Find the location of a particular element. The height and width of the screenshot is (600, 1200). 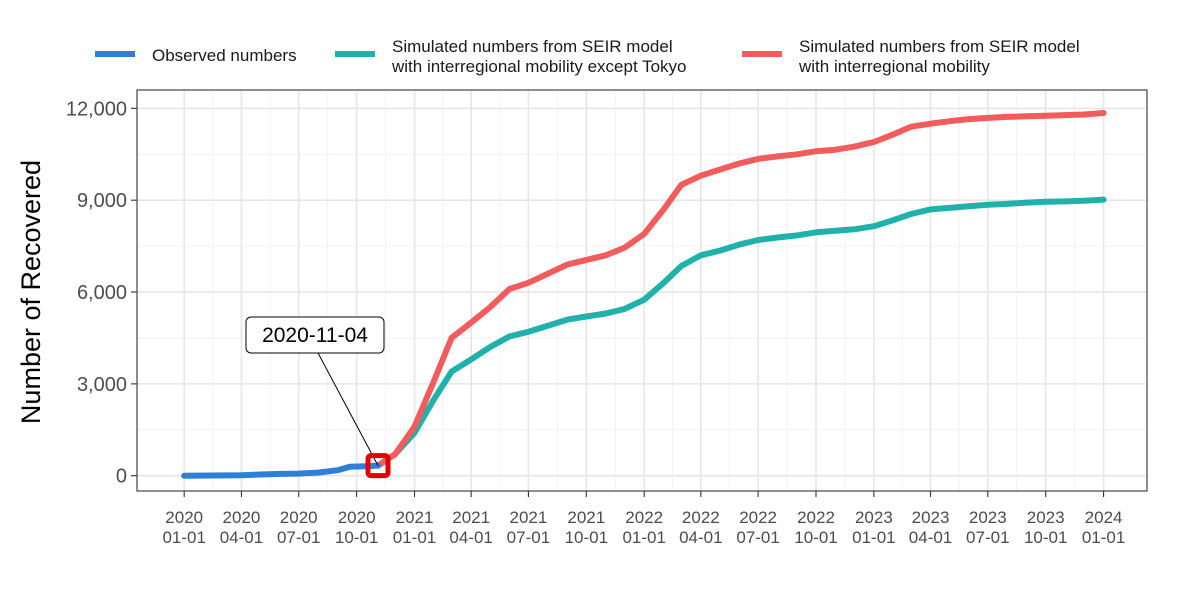

x-tick-label: 2021 10-01 is located at coordinates (586, 527).